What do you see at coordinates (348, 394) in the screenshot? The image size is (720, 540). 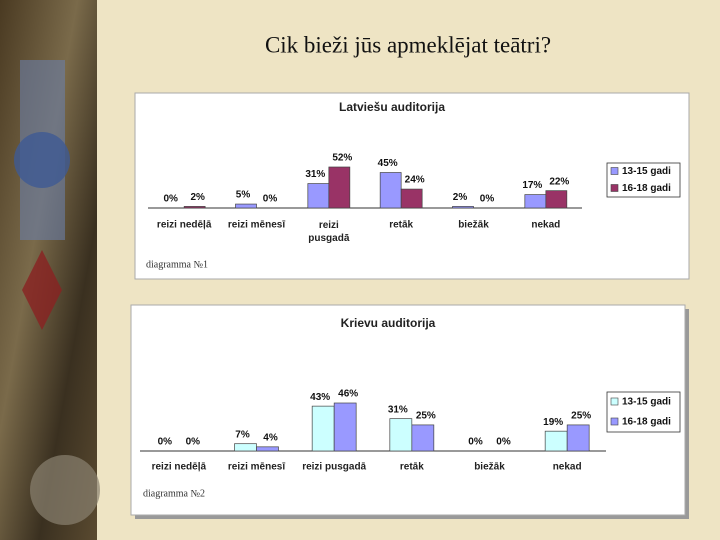 I see `value-label: 46%` at bounding box center [348, 394].